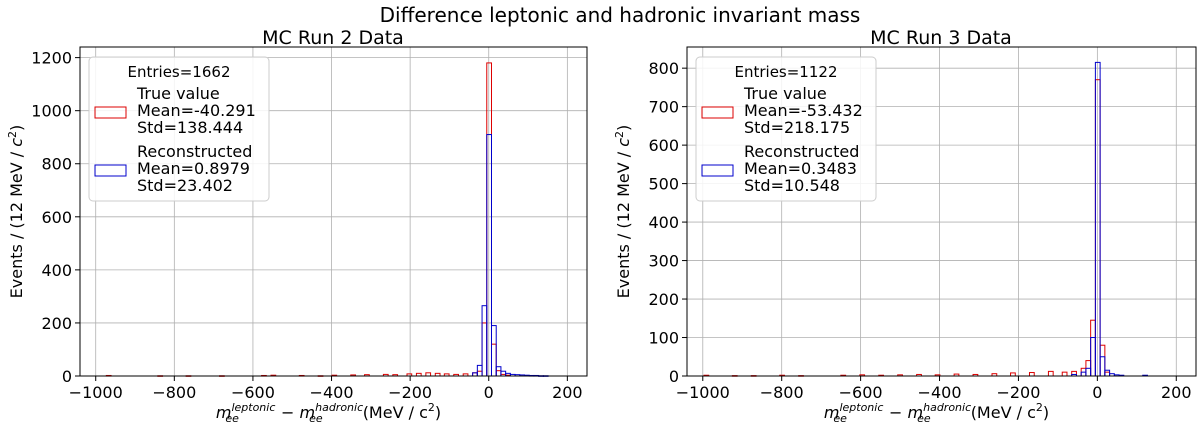  Describe the element at coordinates (803, 110) in the screenshot. I see `legend-mean: Mean=-53.432` at that location.